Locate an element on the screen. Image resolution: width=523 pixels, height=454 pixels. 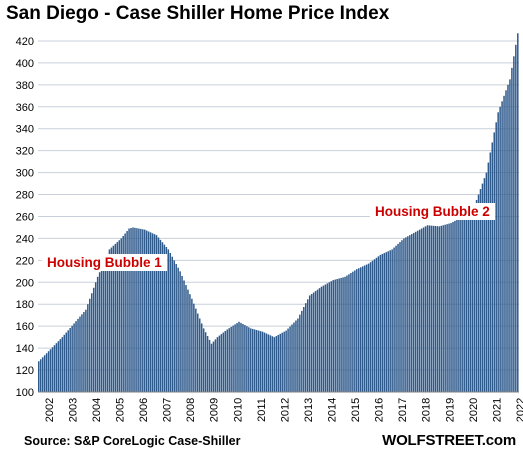
x-tick-label: 2014 is located at coordinates (333, 410).